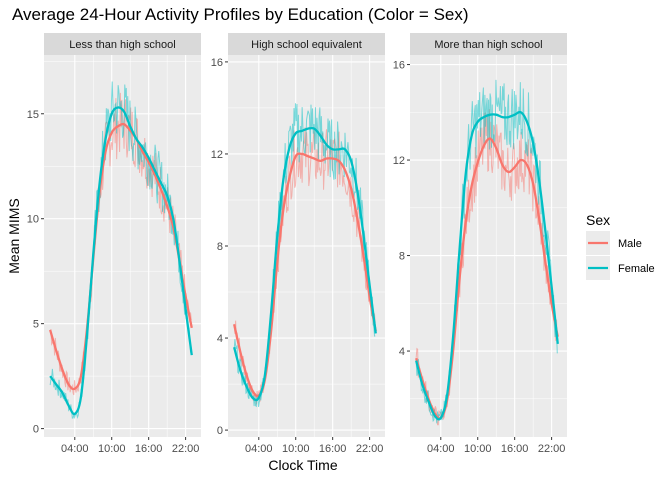 The height and width of the screenshot is (480, 672). I want to click on x-axis-title: Clock Time, so click(302, 465).